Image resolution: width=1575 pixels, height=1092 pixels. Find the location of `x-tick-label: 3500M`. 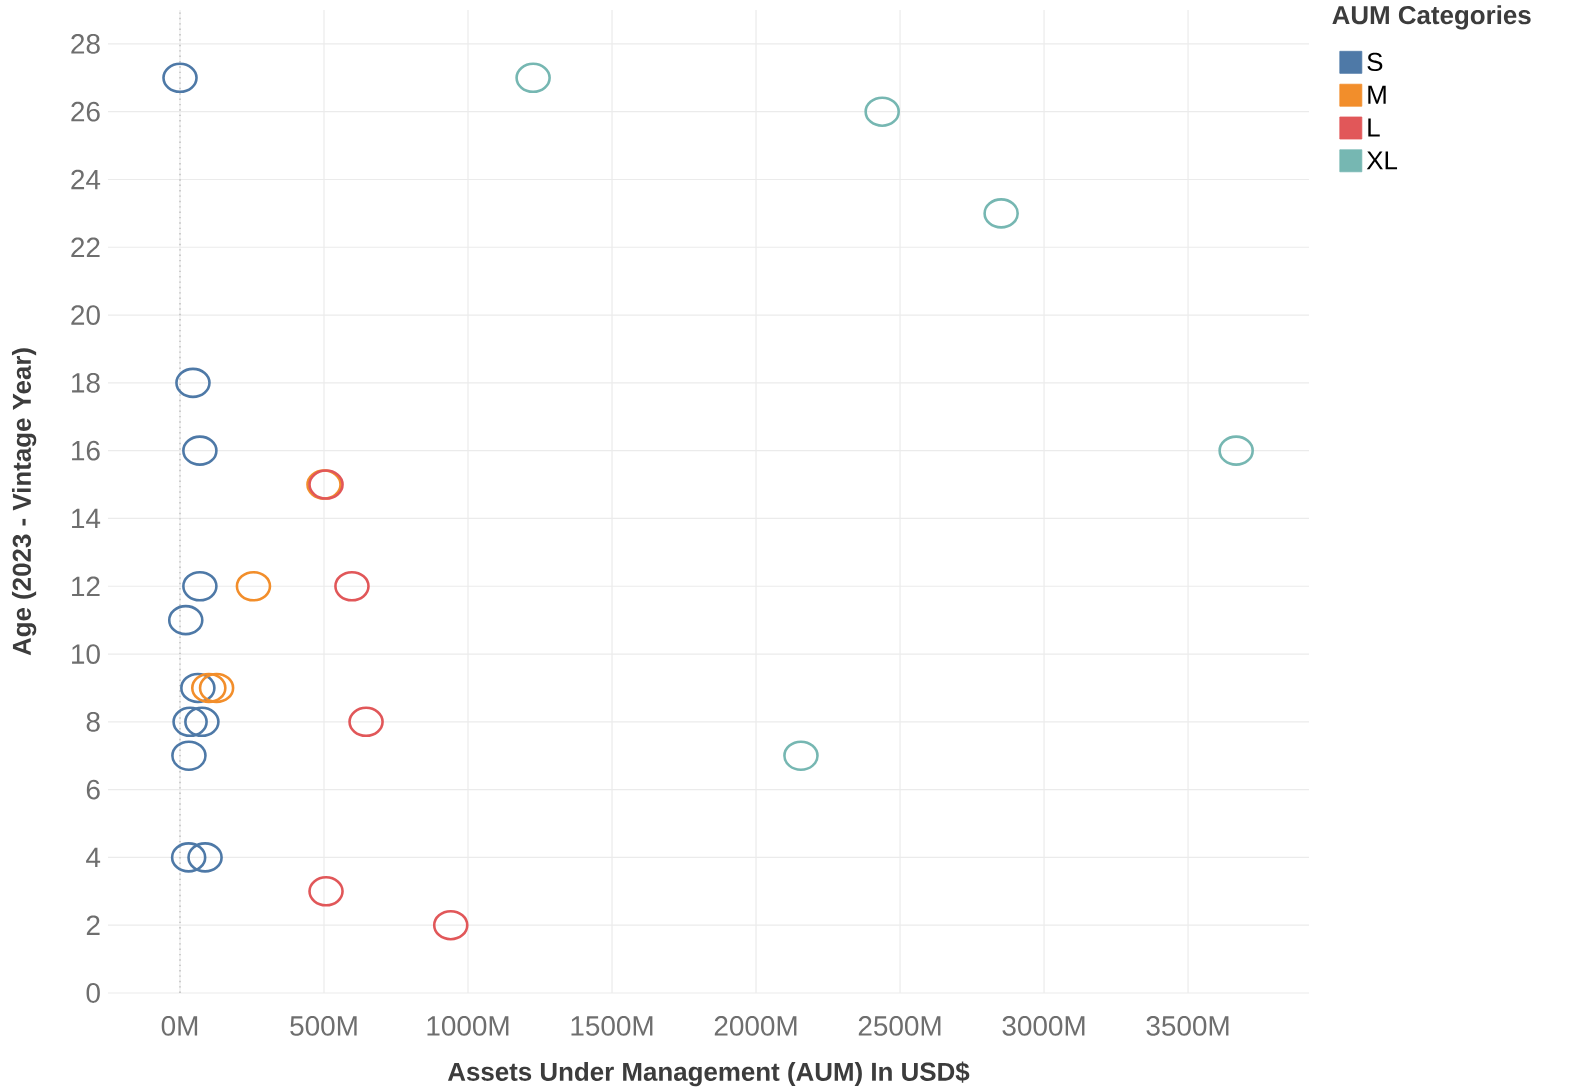

x-tick-label: 3500M is located at coordinates (1187, 1026).